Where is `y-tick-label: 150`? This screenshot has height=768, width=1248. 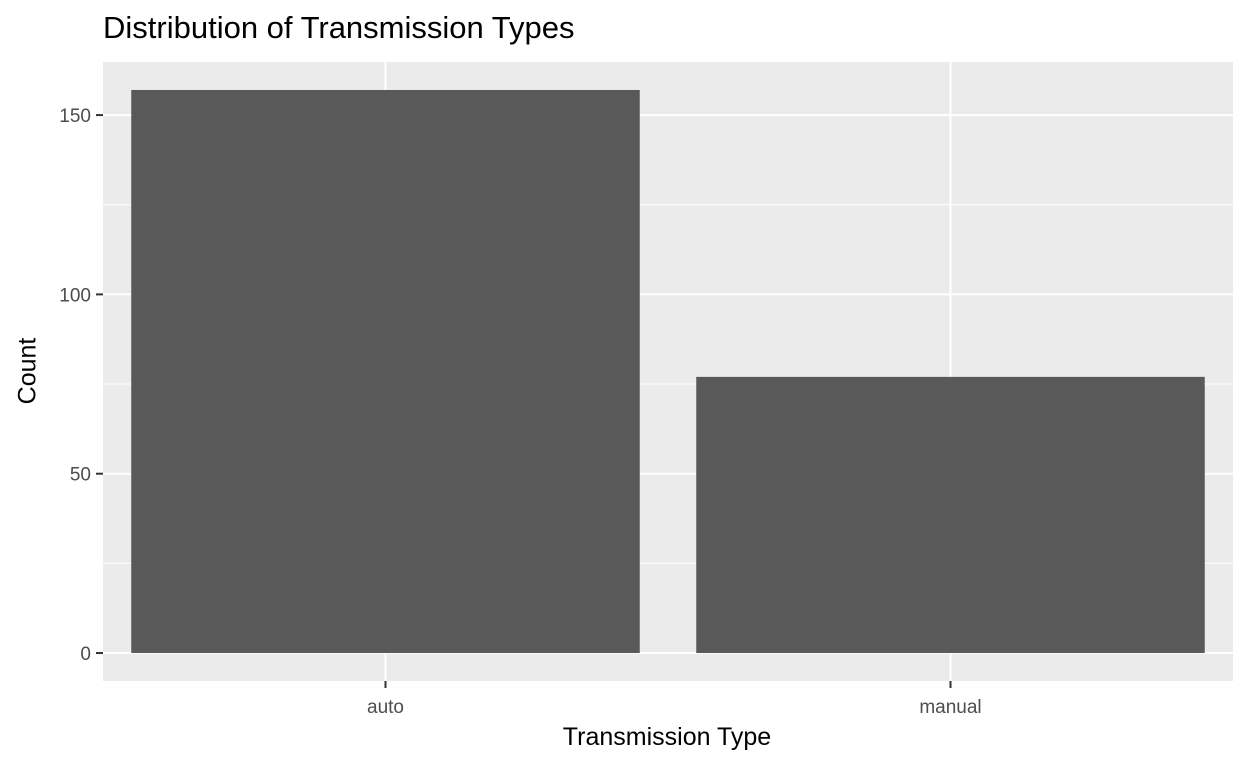
y-tick-label: 150 is located at coordinates (75, 116).